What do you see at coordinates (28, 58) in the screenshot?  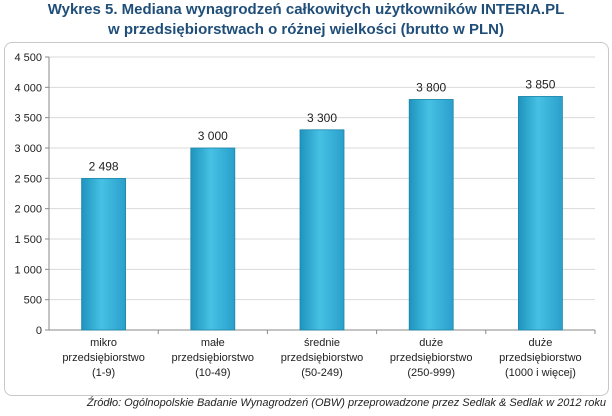 I see `y-tick-label: 4 500` at bounding box center [28, 58].